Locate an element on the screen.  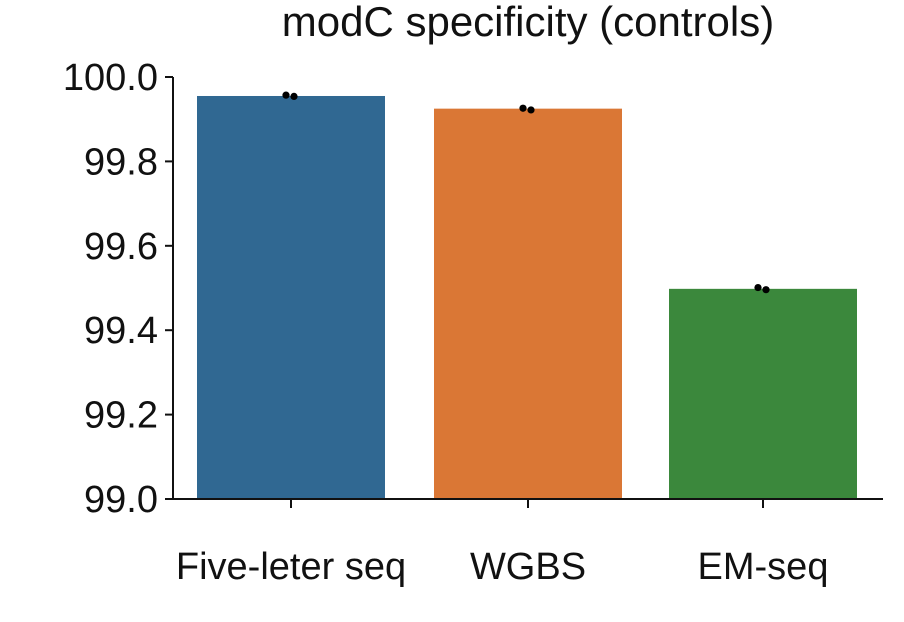
y-tick-label: 100.0 is located at coordinates (110, 78).